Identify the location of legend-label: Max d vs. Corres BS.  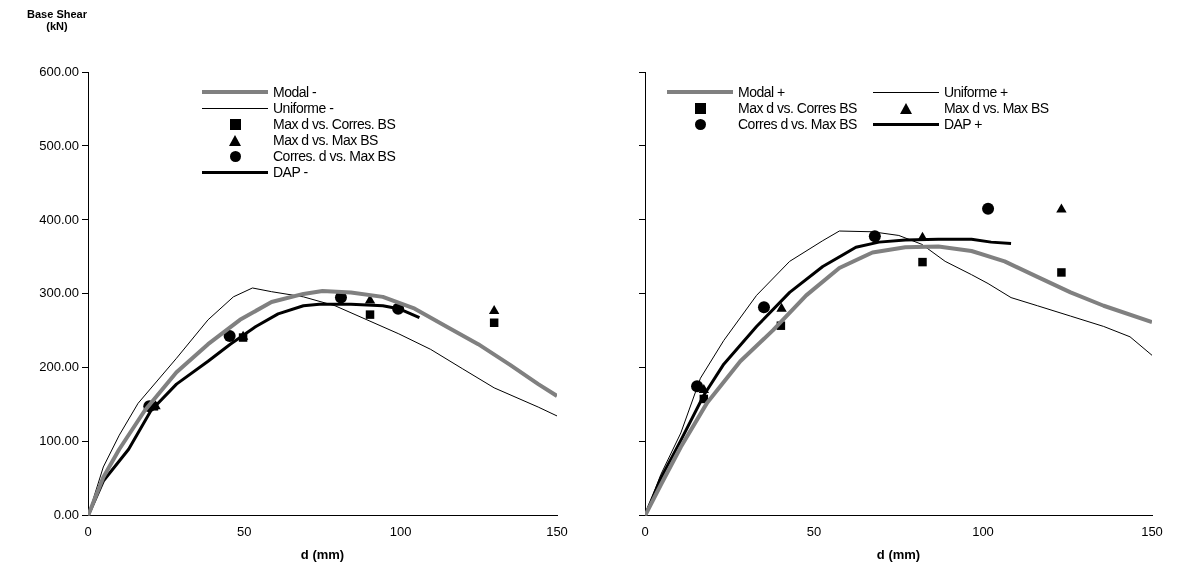
(797, 108).